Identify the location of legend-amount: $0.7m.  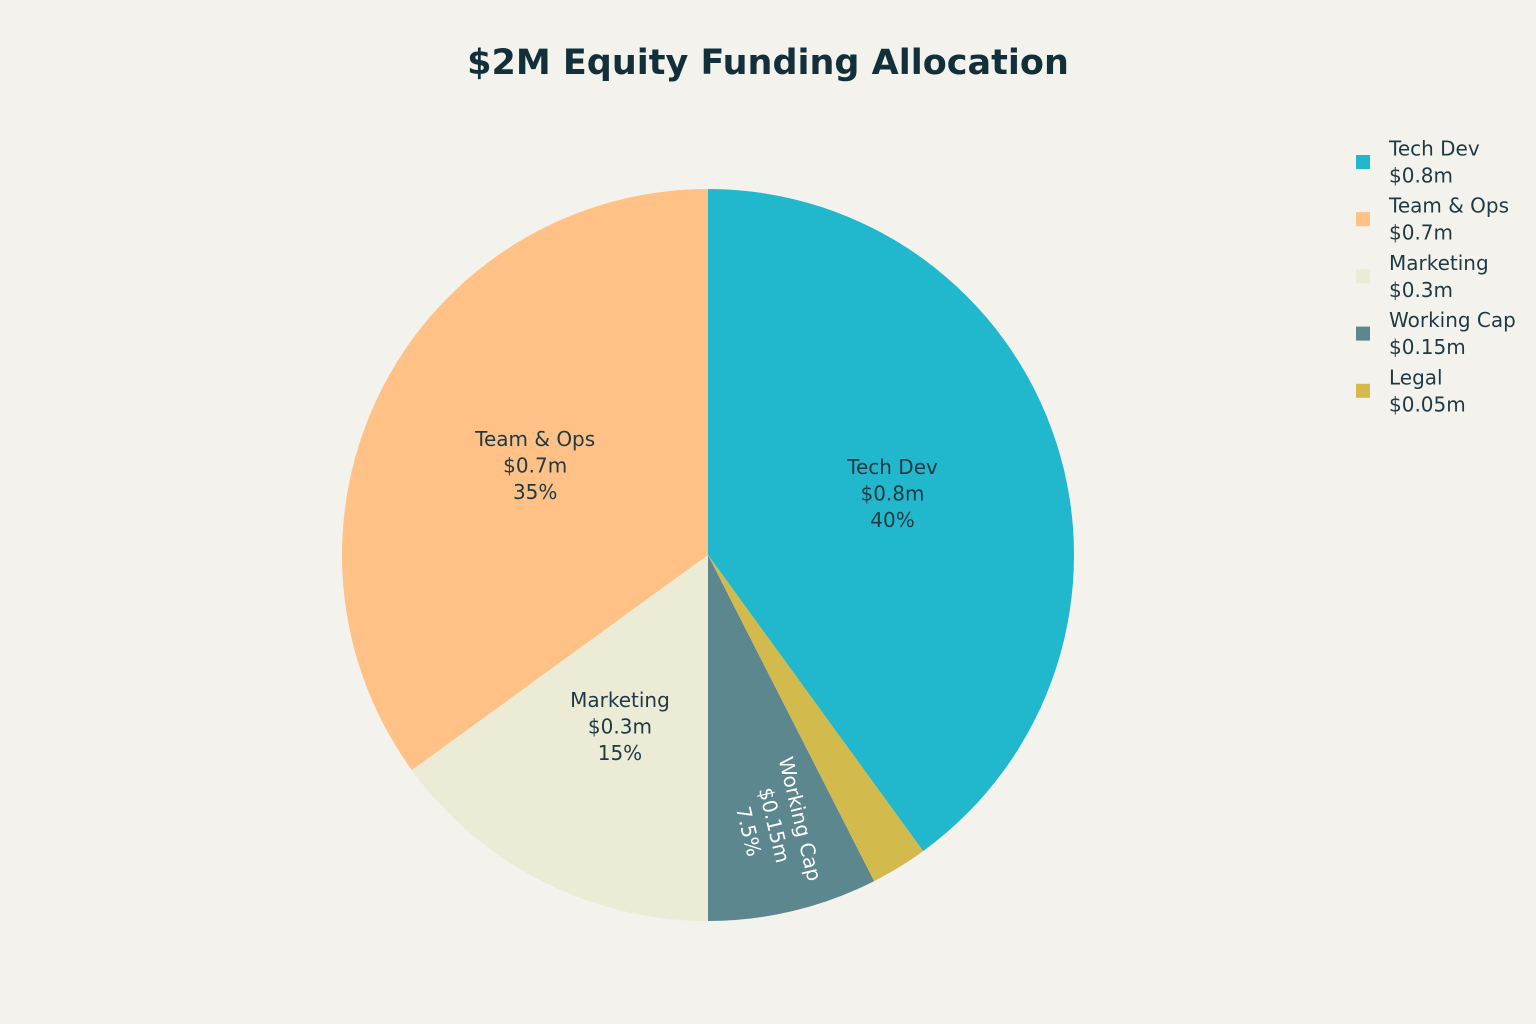
(1421, 233).